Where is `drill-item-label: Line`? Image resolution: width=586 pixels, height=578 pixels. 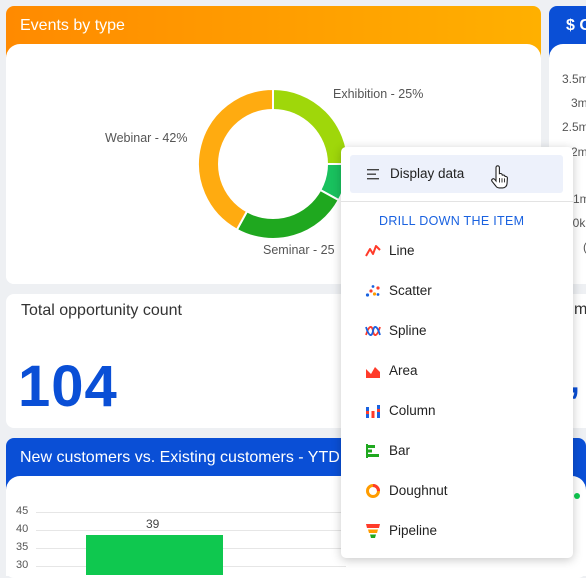
drill-item-label: Line is located at coordinates (402, 250).